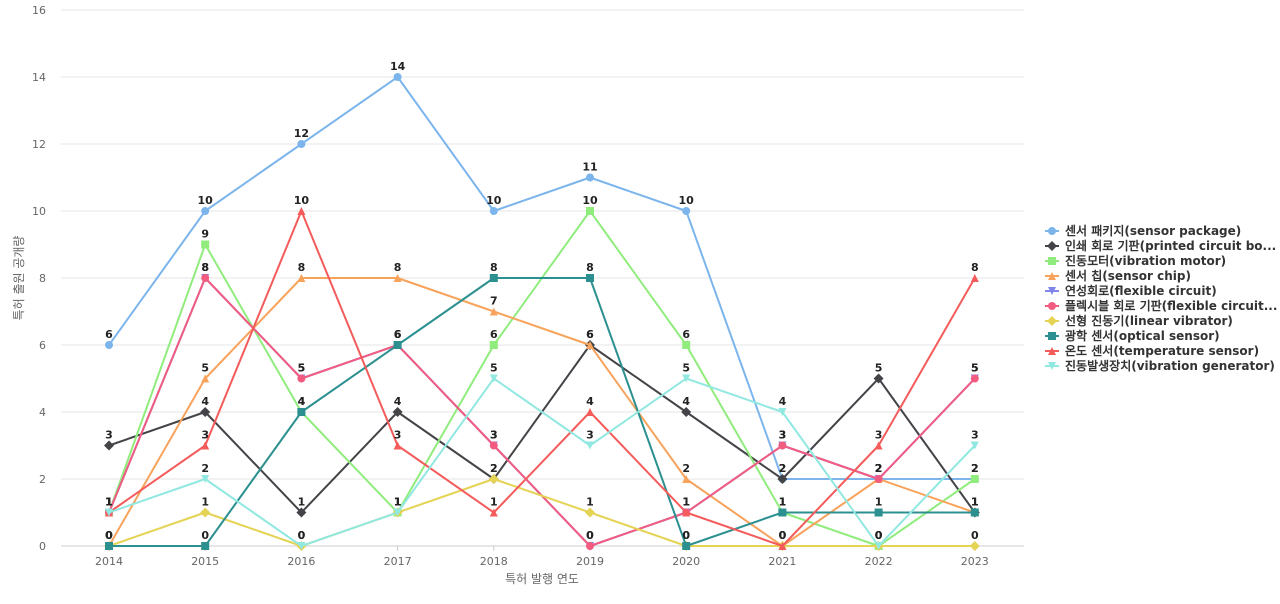 This screenshot has width=1280, height=604. I want to click on legend-label: 광학 센서(optical sensor), so click(1142, 335).